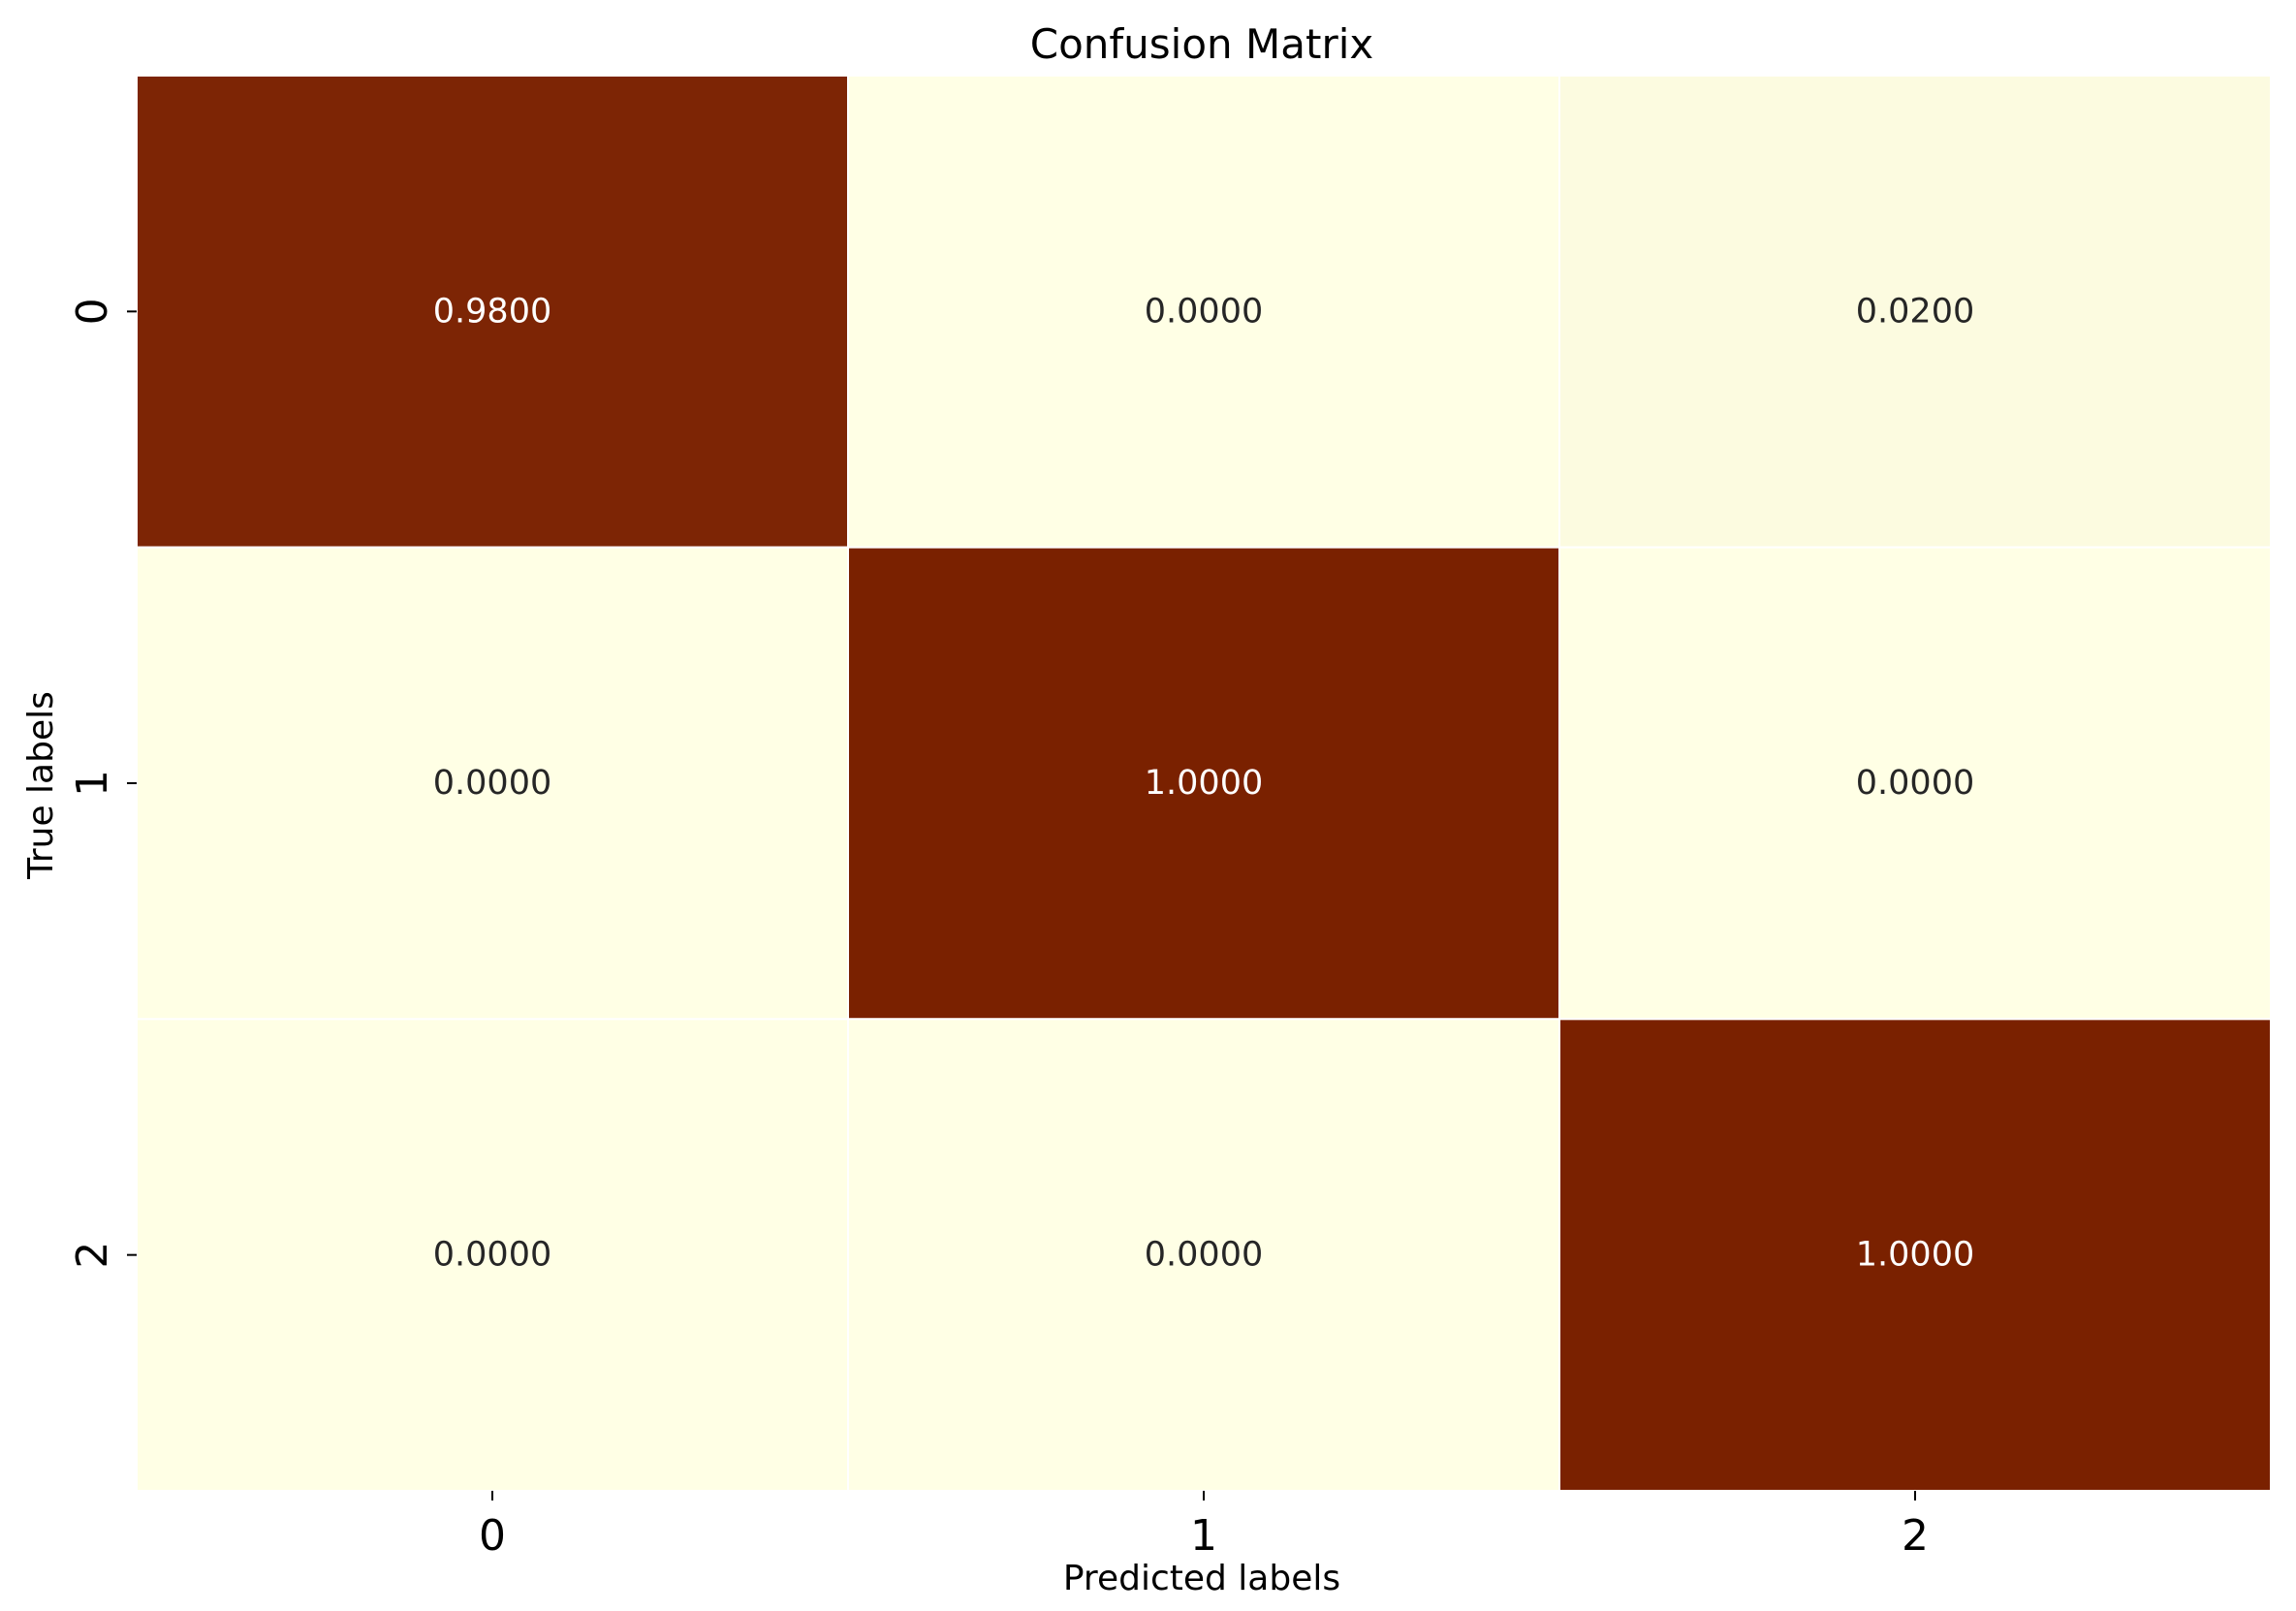 Image resolution: width=2296 pixels, height=1611 pixels. I want to click on x-tick-label-2: 2, so click(1916, 1536).